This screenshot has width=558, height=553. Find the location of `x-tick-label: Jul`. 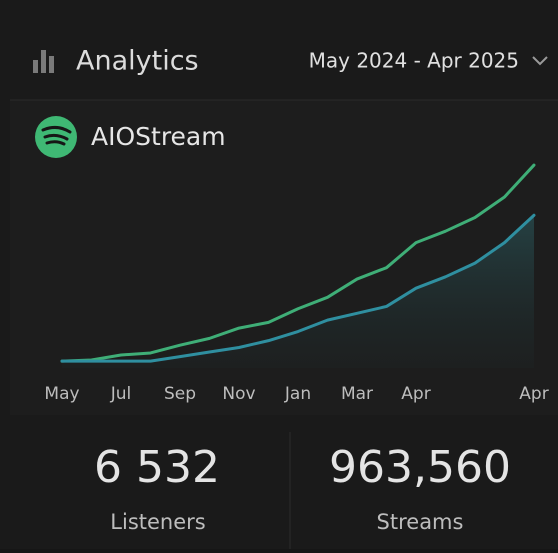

x-tick-label: Jul is located at coordinates (121, 394).